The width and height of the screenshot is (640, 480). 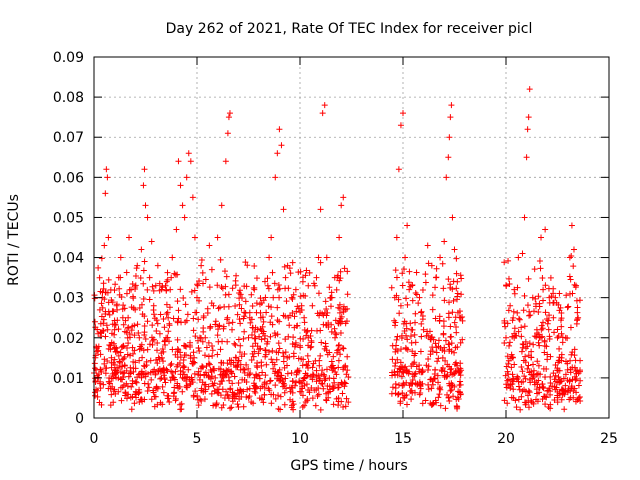 What do you see at coordinates (68, 138) in the screenshot?
I see `y-tick-label: 0.07` at bounding box center [68, 138].